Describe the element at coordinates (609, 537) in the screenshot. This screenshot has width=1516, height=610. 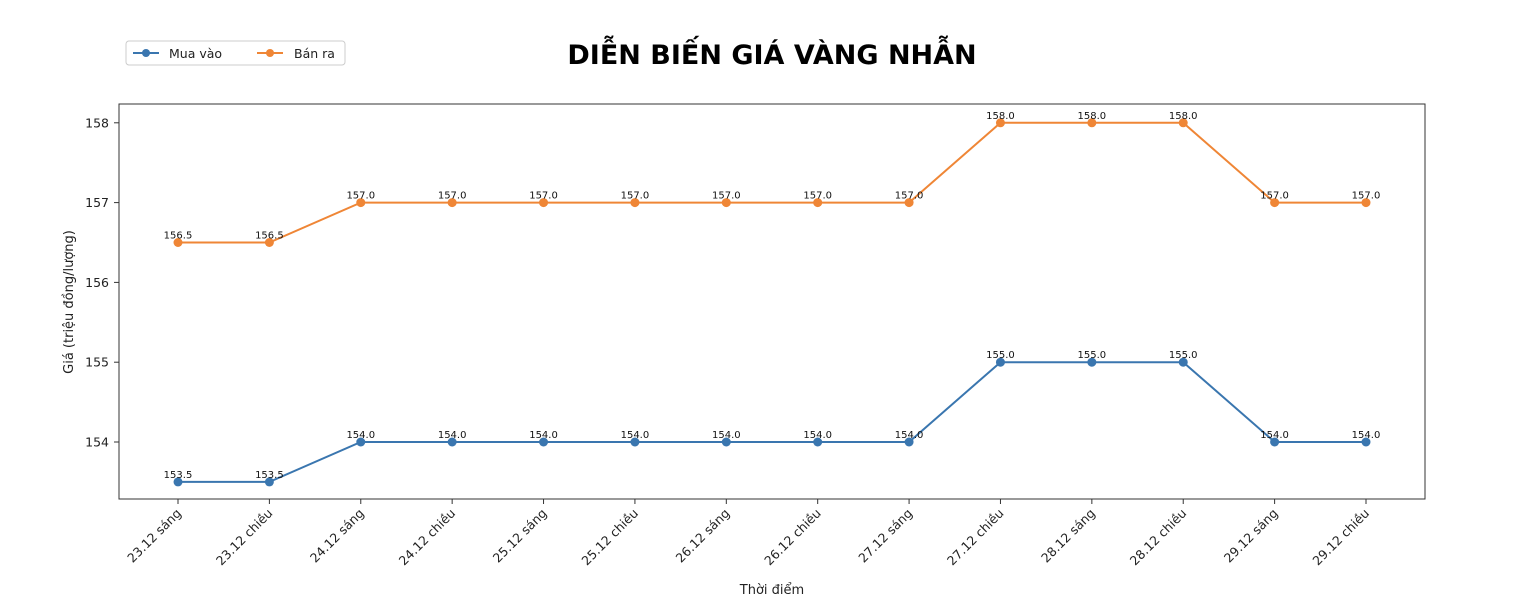
I see `x-tick-label: 25.12 chiều` at that location.